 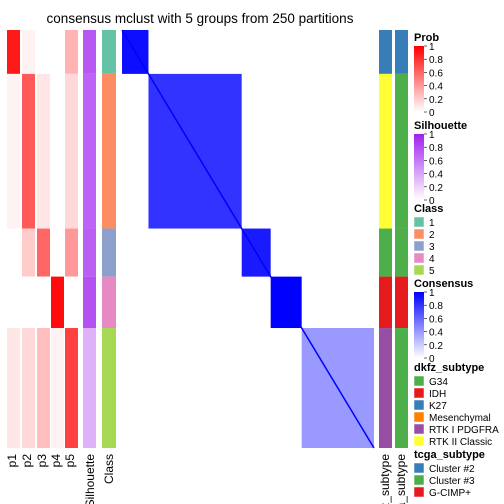 I want to click on legend-label: 1, so click(x=432, y=223).